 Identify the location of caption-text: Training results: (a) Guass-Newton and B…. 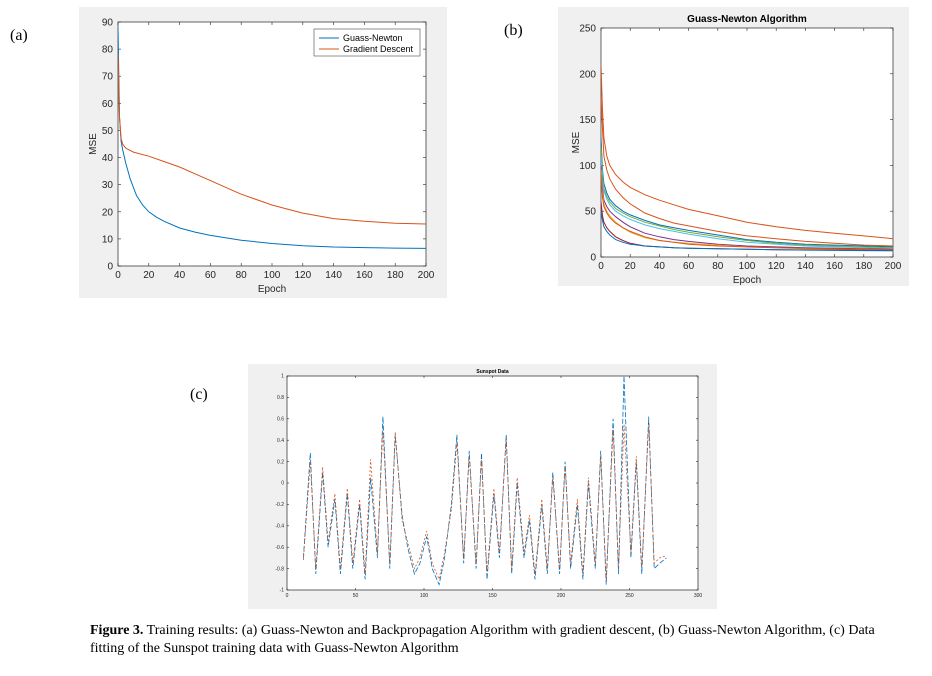
(482, 639).